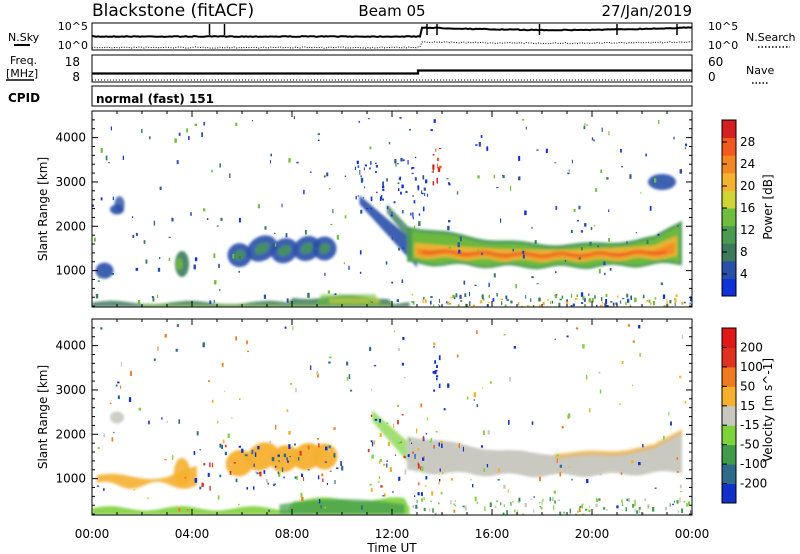  I want to click on station-title: Blackstone (fitACF), so click(173, 11).